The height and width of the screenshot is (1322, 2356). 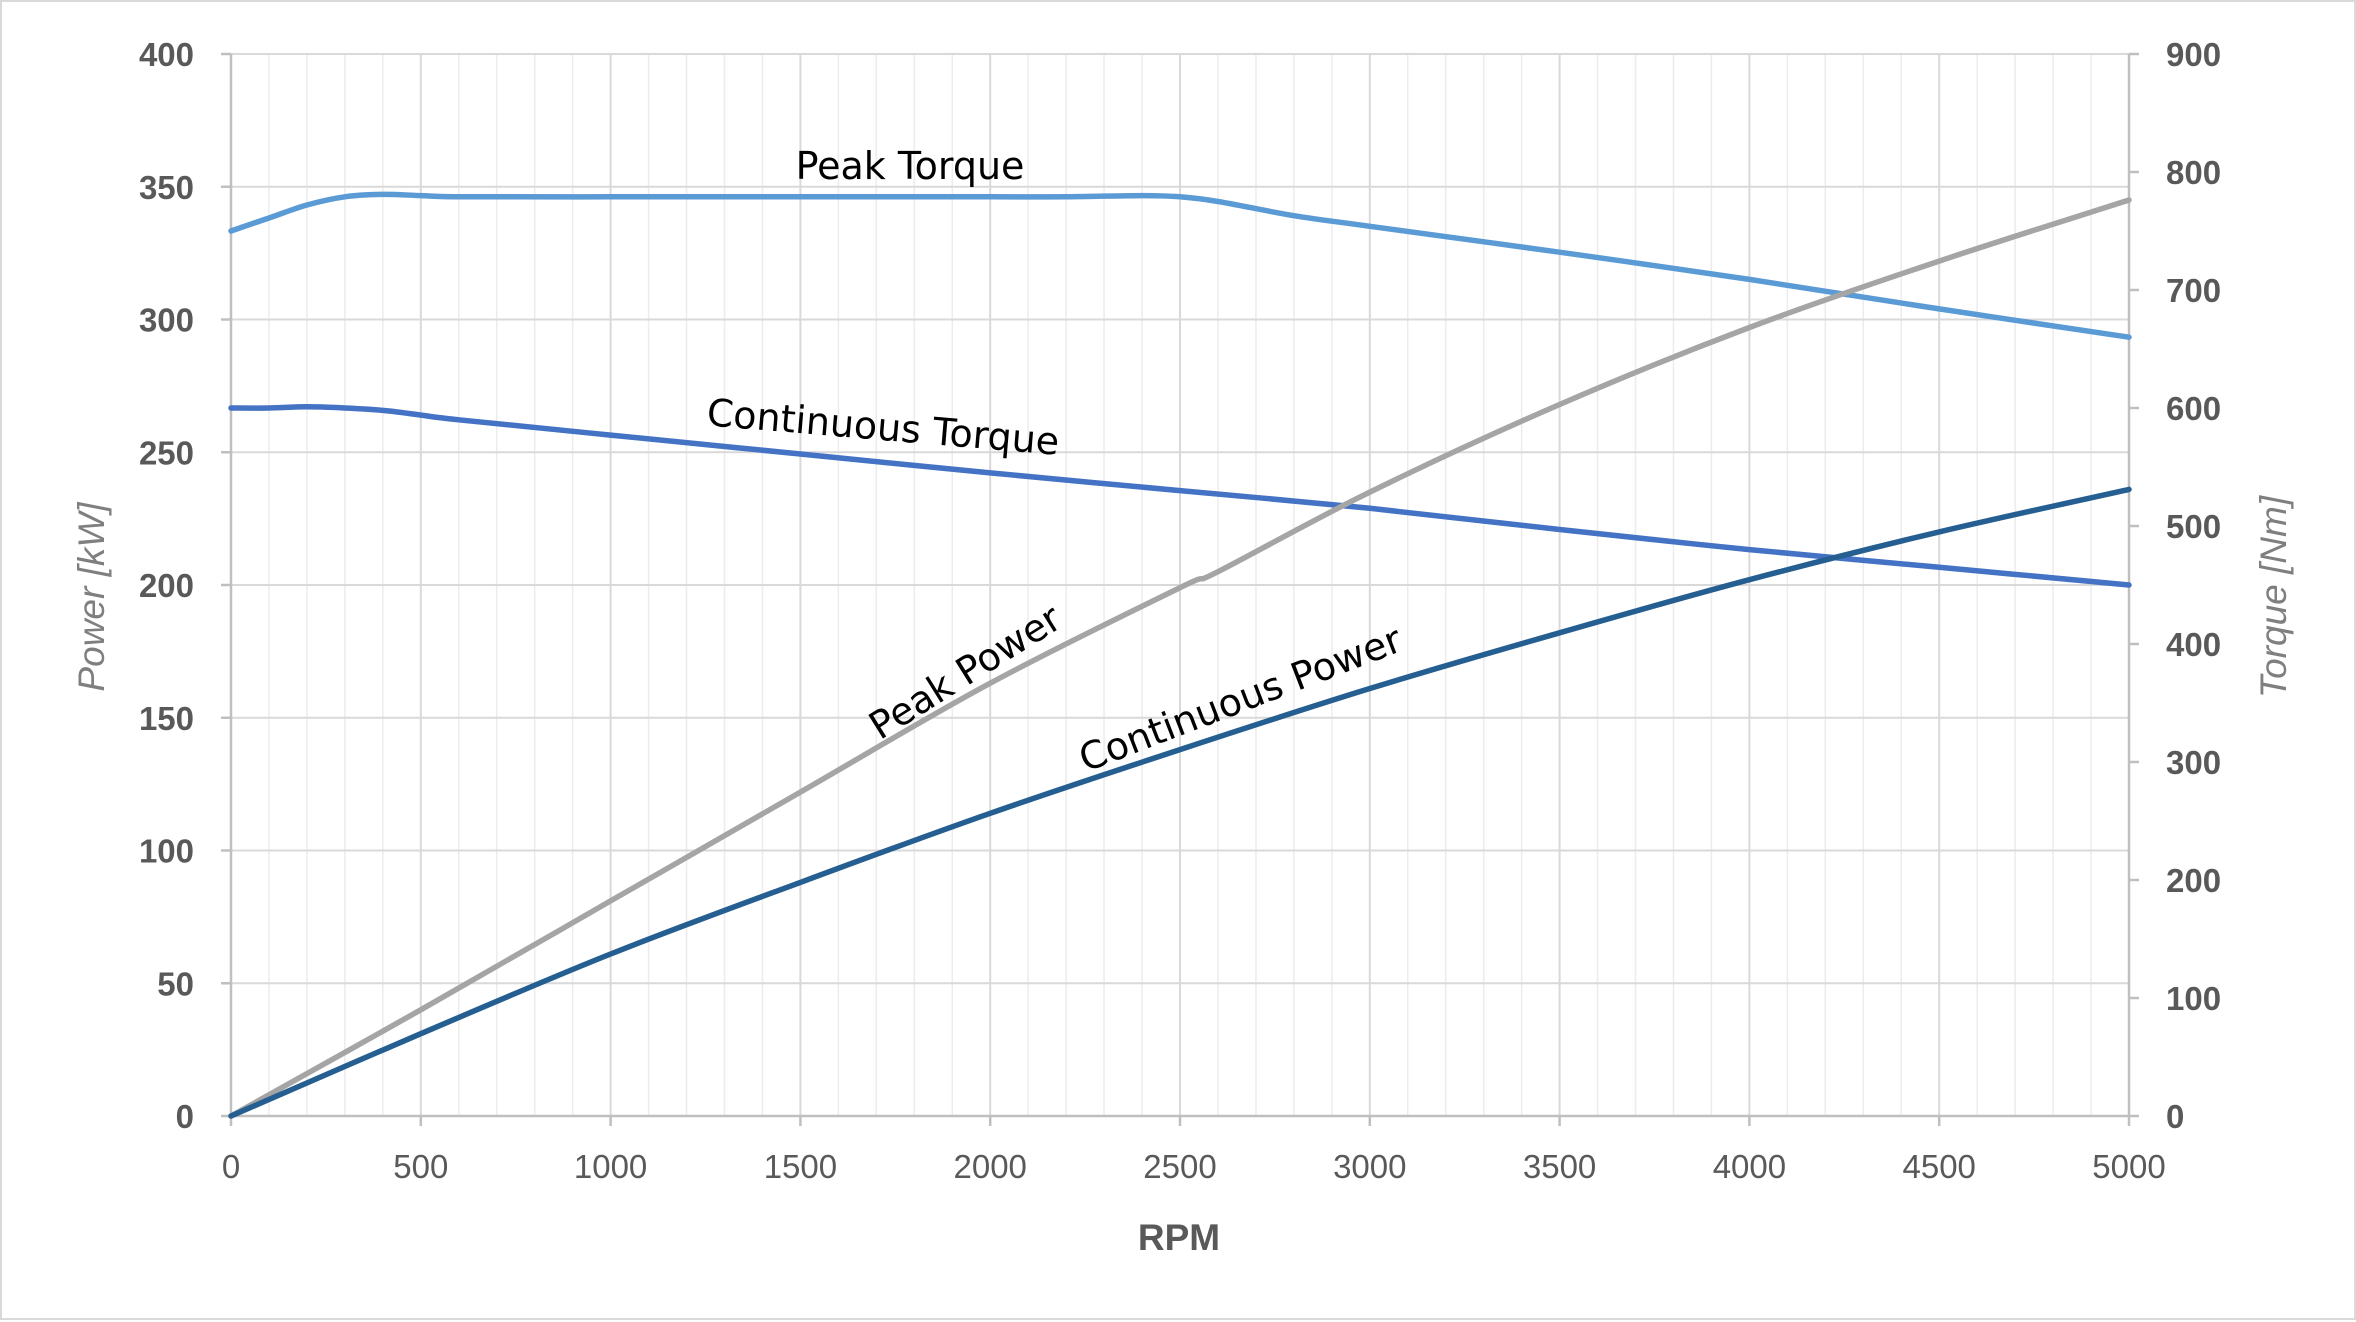 What do you see at coordinates (166, 320) in the screenshot?
I see `y-left-tick-label: 300` at bounding box center [166, 320].